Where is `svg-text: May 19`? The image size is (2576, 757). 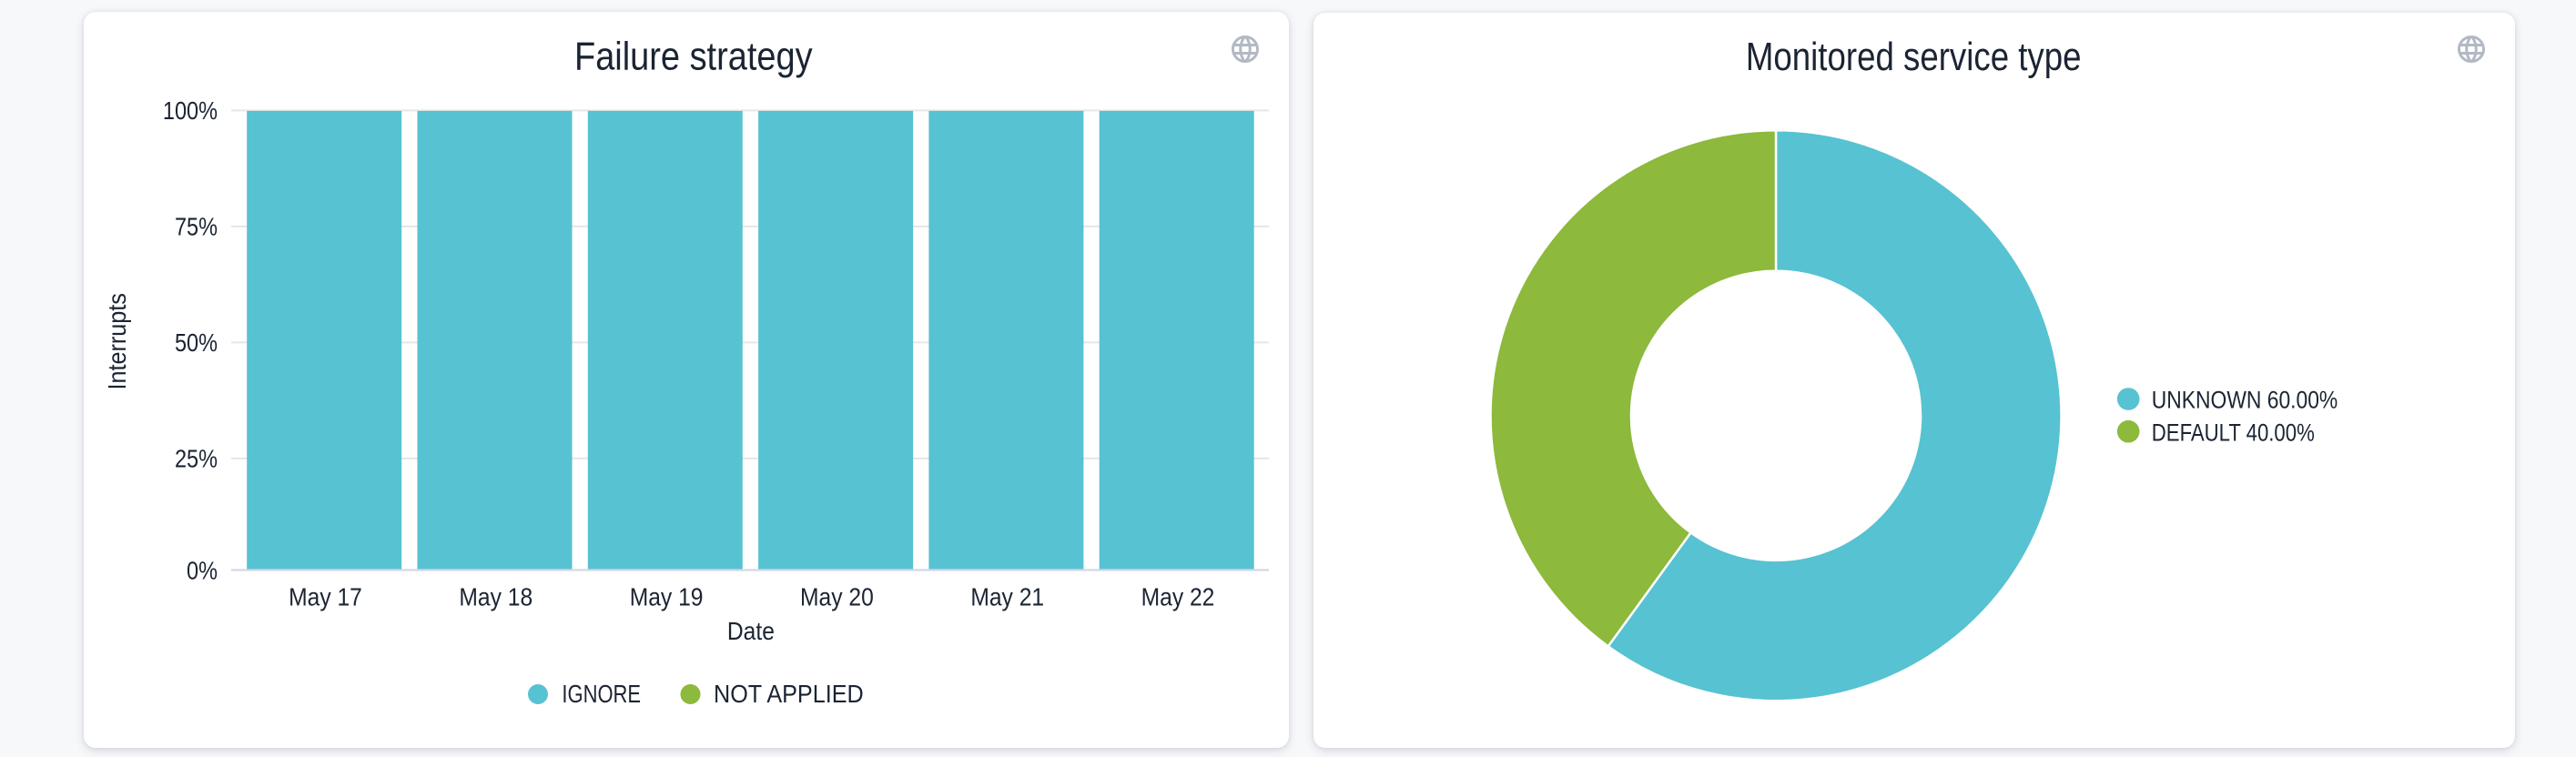
svg-text: May 19 is located at coordinates (667, 596).